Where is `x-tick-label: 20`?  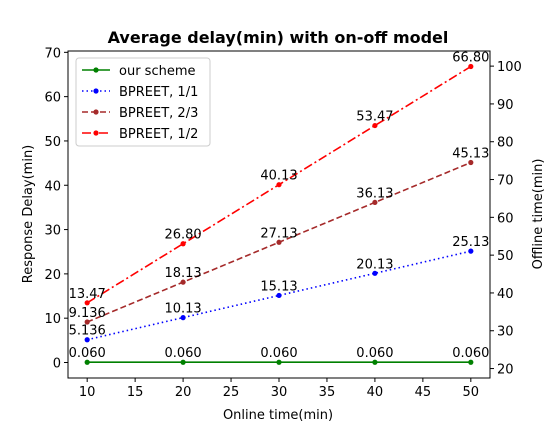
x-tick-label: 20 is located at coordinates (183, 392).